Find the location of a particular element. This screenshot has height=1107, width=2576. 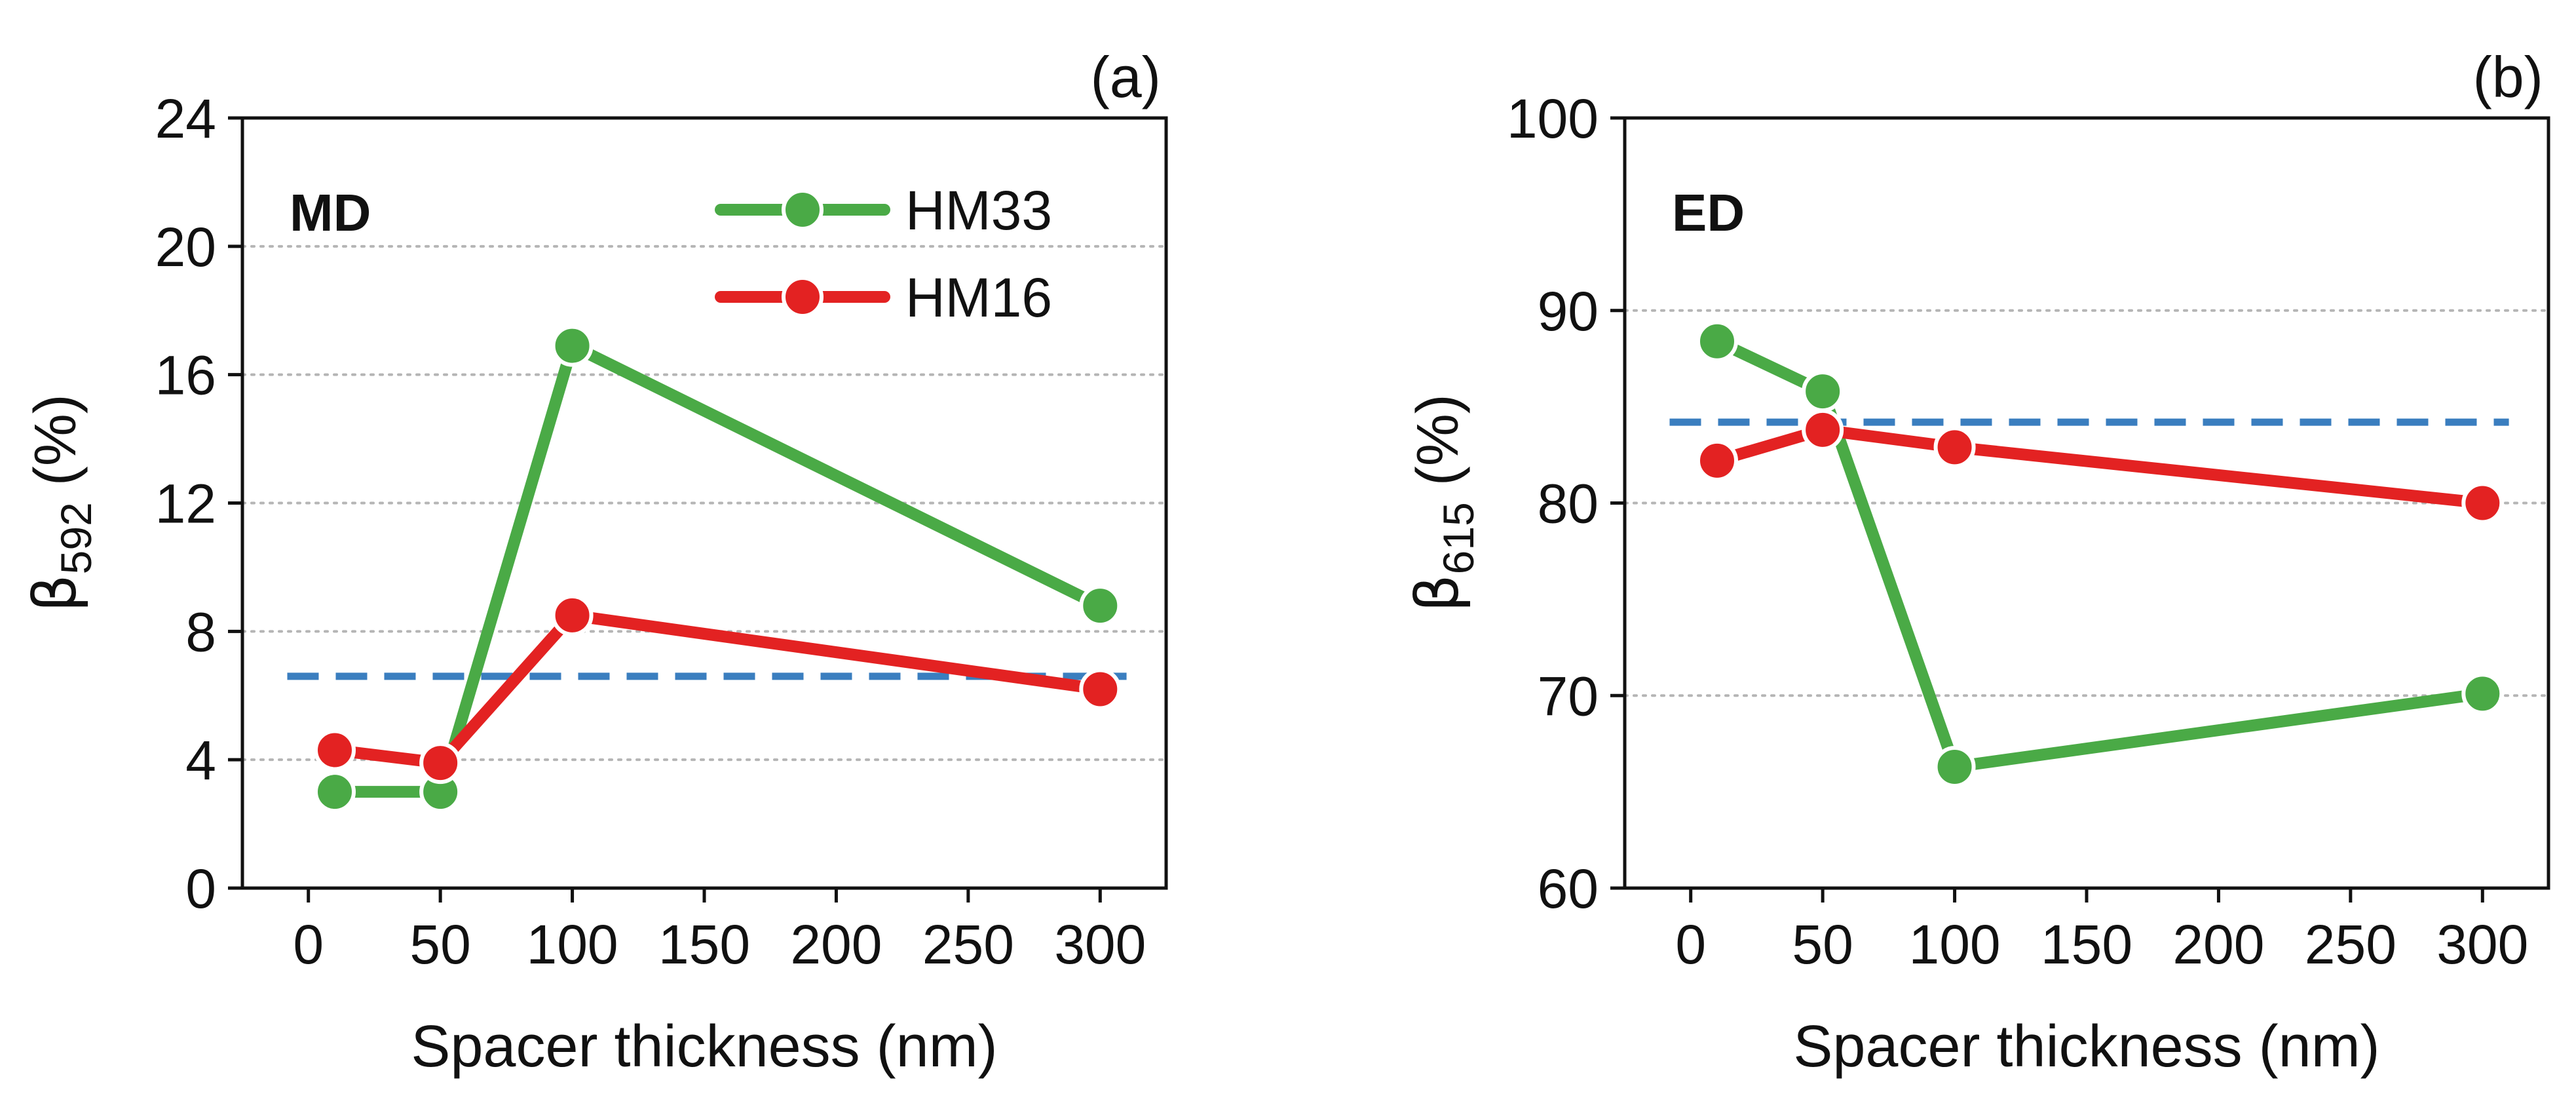

panel-inner-label: MD is located at coordinates (330, 213).